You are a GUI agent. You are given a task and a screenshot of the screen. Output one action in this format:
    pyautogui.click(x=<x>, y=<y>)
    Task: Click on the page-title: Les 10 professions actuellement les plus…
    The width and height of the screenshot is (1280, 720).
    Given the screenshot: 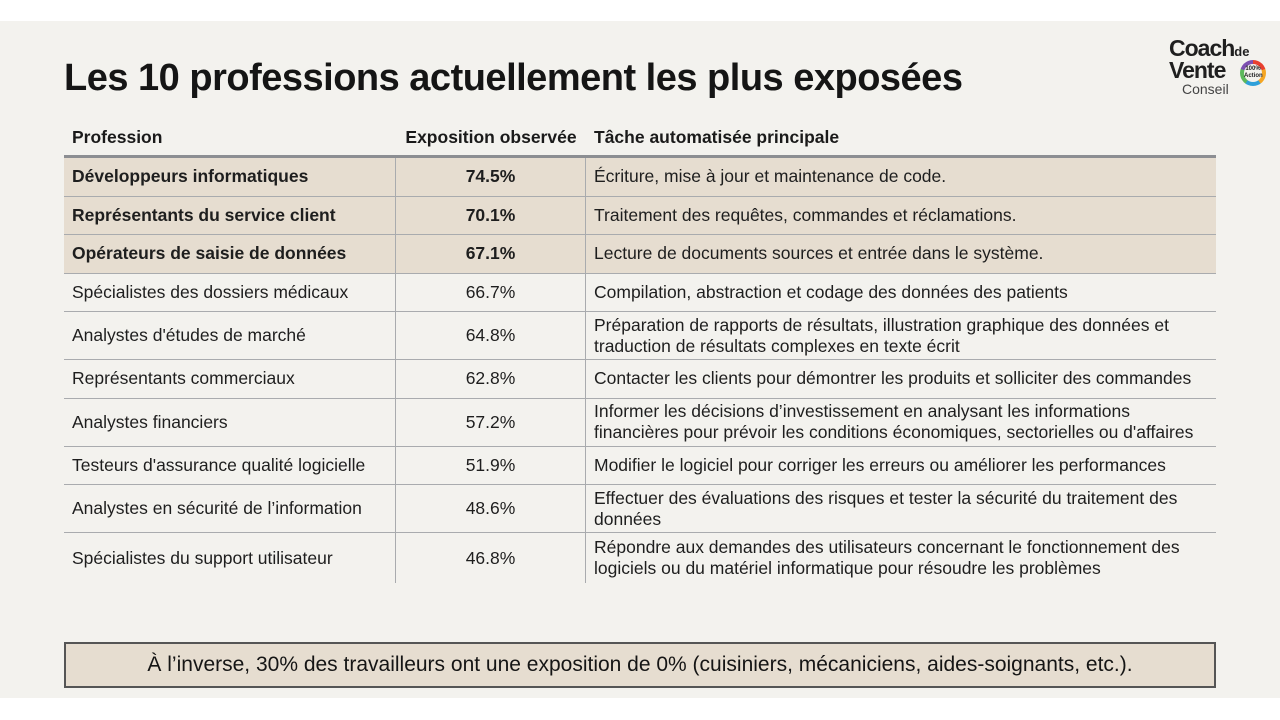 What is the action you would take?
    pyautogui.click(x=513, y=78)
    